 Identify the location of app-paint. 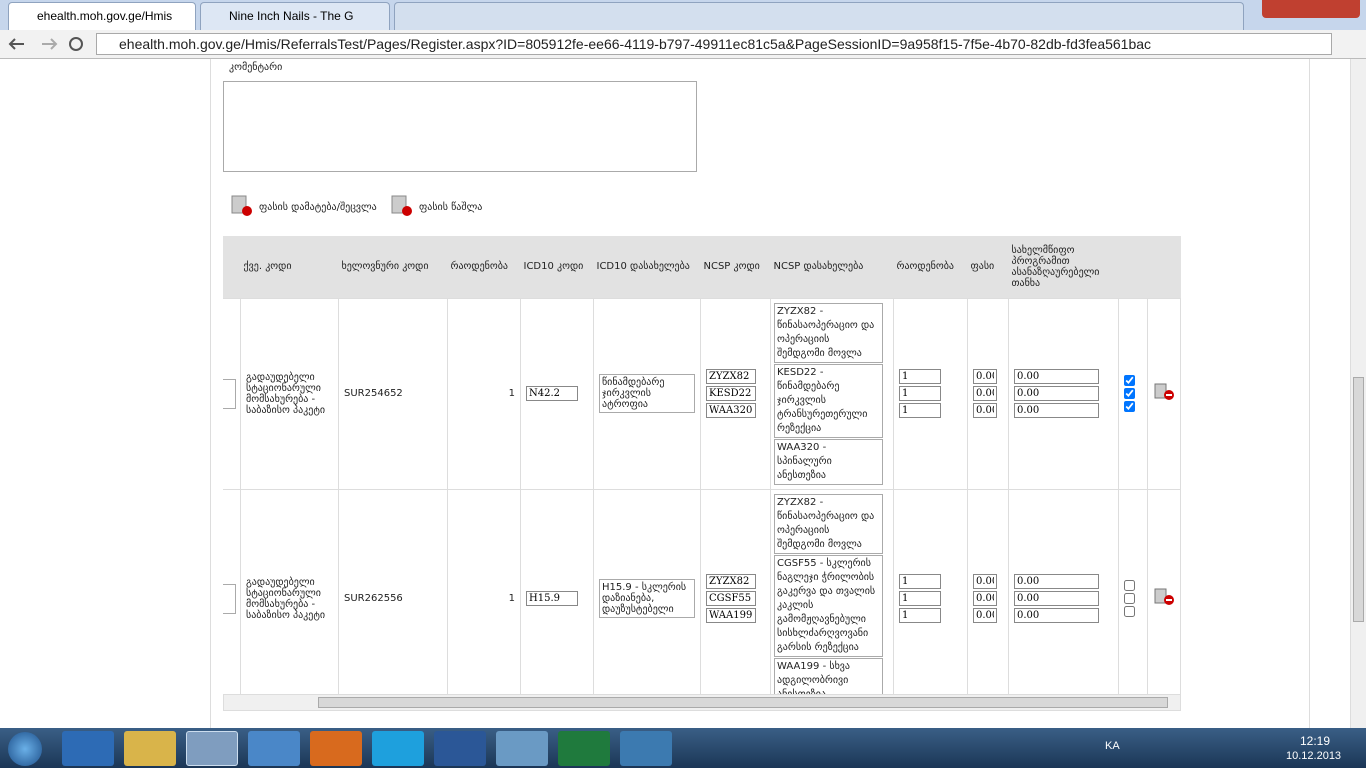
(522, 748).